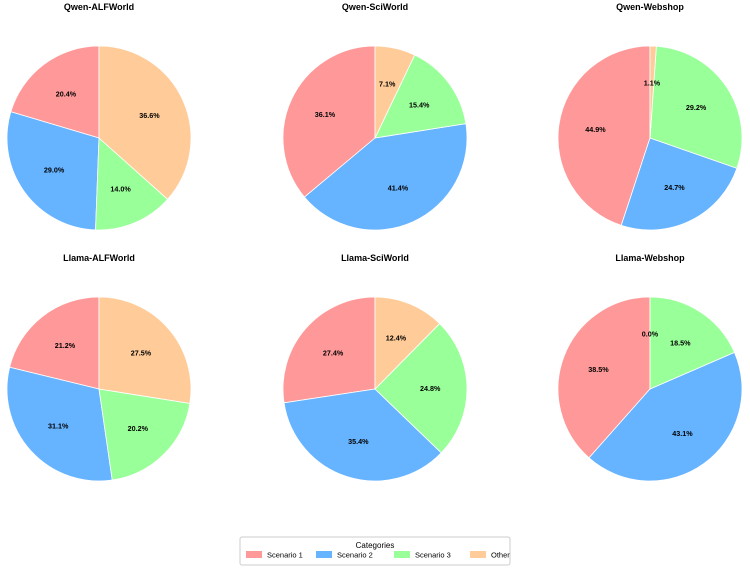 Image resolution: width=750 pixels, height=572 pixels. I want to click on pie-llama-alfworld: Llama-ALFWorld 21.2% 31.1% 20.2% 27.5%, so click(99, 367).